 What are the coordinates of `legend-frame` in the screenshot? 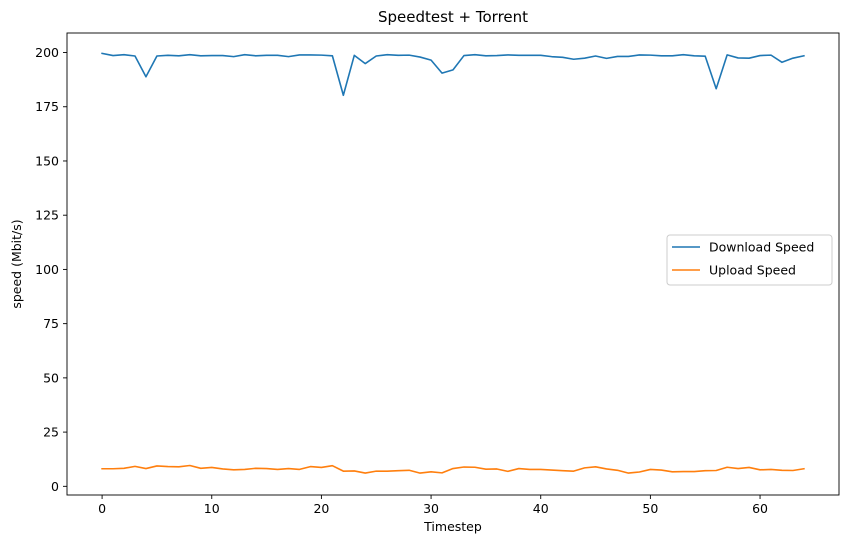 It's located at (749, 260).